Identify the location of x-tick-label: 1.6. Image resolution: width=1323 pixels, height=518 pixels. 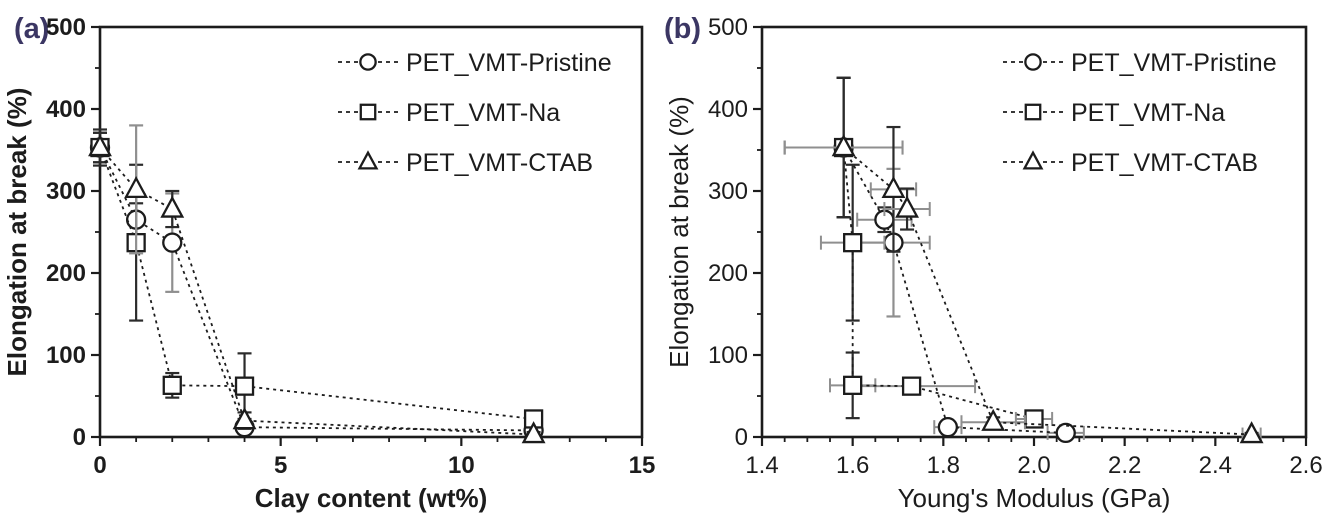
(852, 465).